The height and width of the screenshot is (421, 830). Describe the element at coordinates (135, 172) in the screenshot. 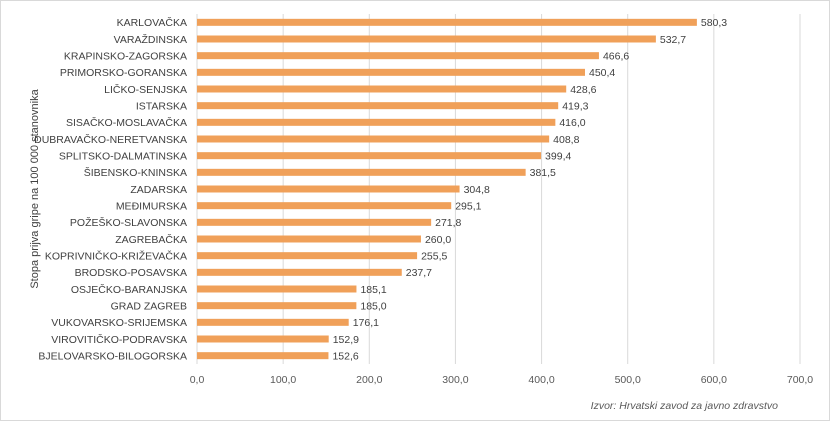

I see `category-label: ŠIBENSKO-KNINSKA` at that location.